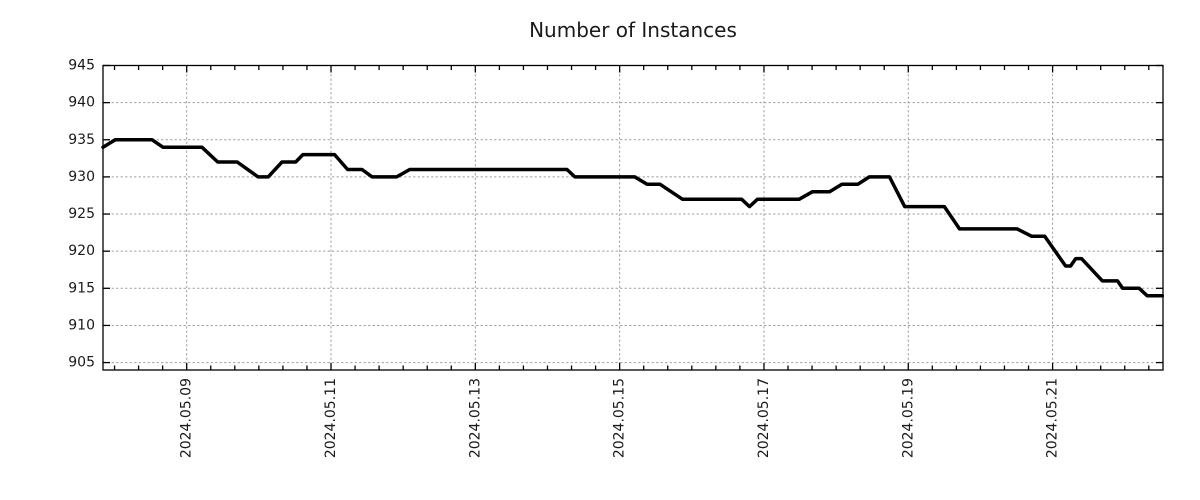 The width and height of the screenshot is (1200, 500). What do you see at coordinates (187, 418) in the screenshot?
I see `x-tick-label: 2024.05.09` at bounding box center [187, 418].